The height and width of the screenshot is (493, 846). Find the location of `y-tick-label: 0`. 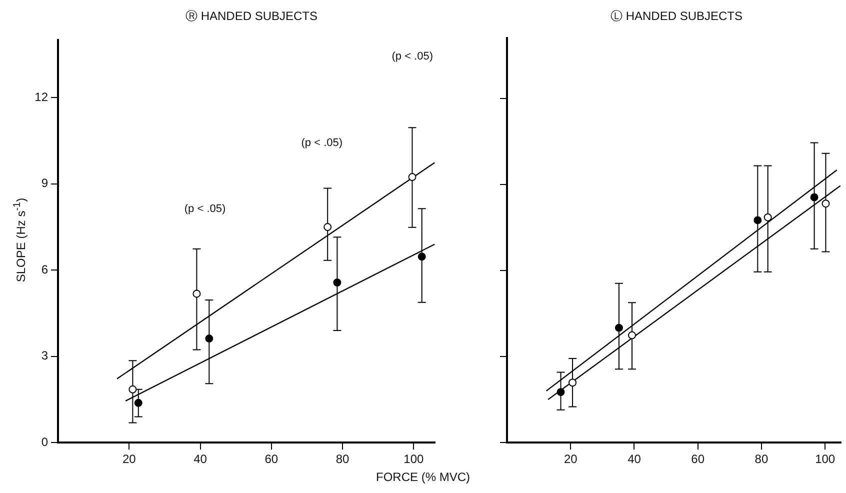

y-tick-label: 0 is located at coordinates (44, 441).